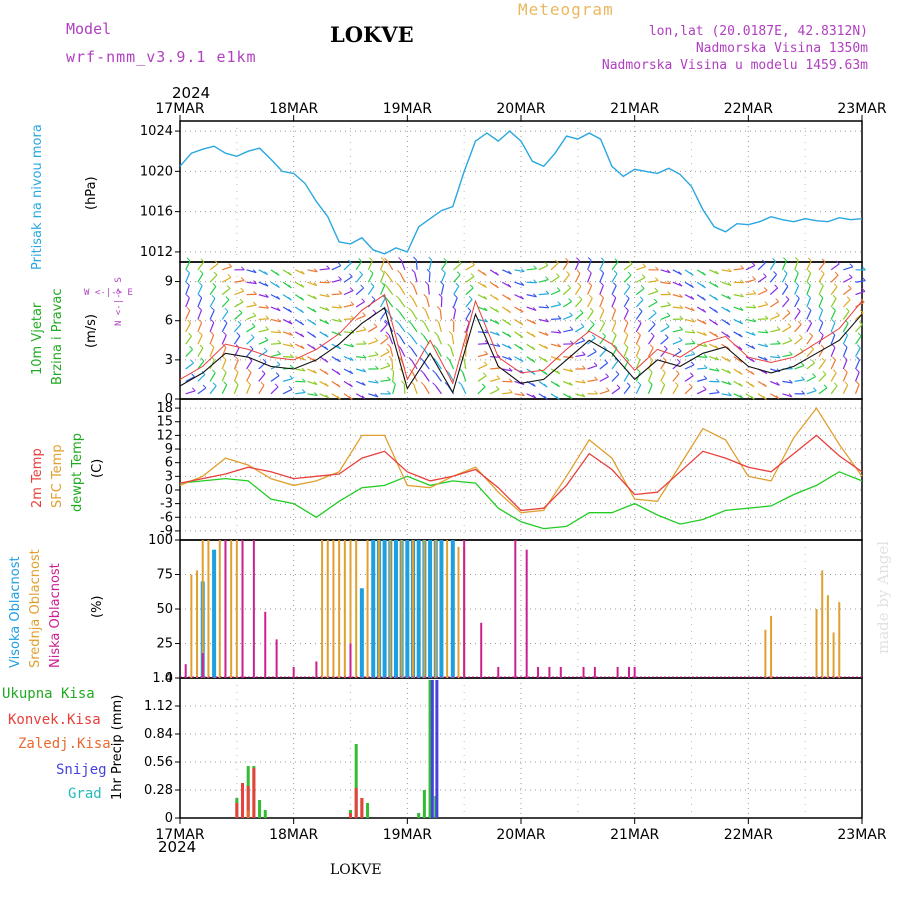 Image resolution: width=900 pixels, height=900 pixels. What do you see at coordinates (413, 609) in the screenshot?
I see `mid-cloud-bar` at bounding box center [413, 609].